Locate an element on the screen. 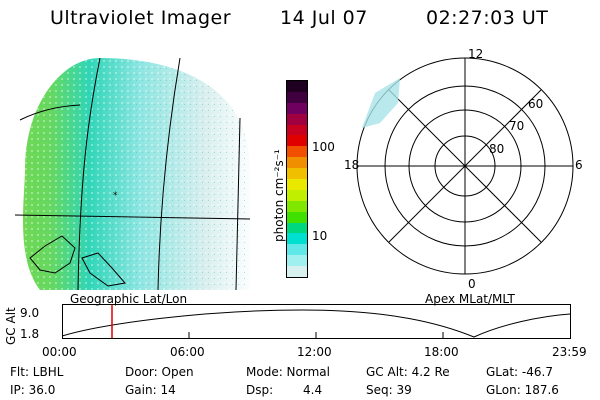  filter-status: Flt: LBHL is located at coordinates (37, 372).